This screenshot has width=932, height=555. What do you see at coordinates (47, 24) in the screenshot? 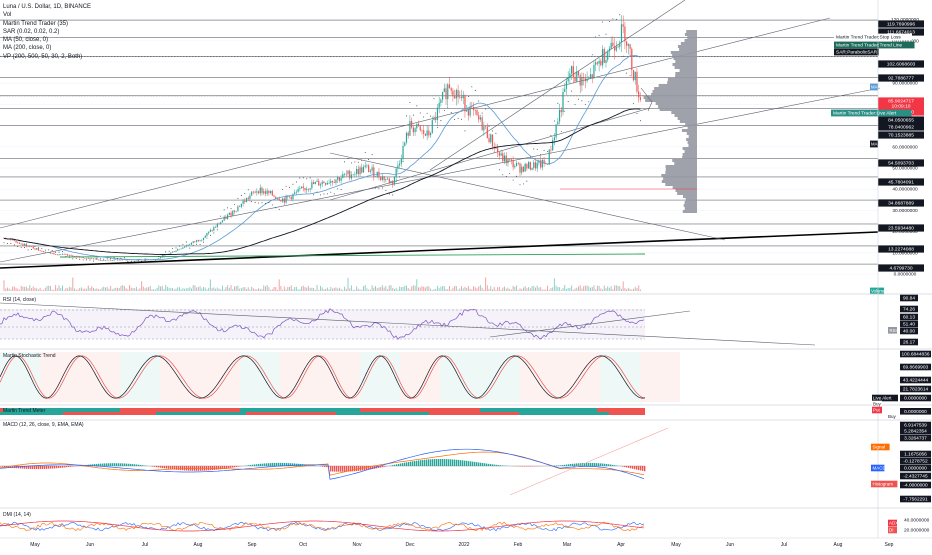
I see `legend-martin-trend-trader: Martin Trend Trader (35)` at bounding box center [47, 24].